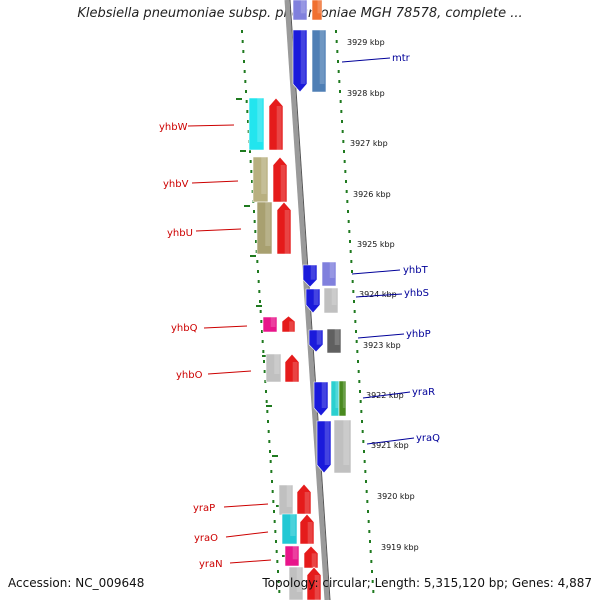 The image size is (600, 600). What do you see at coordinates (418, 334) in the screenshot?
I see `gene-label-yhbP: yhbP` at bounding box center [418, 334].